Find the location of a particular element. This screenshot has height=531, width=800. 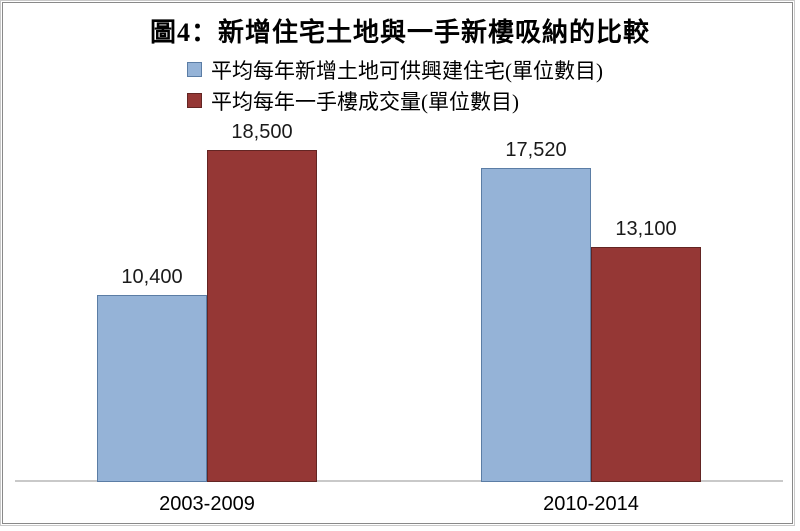

bar-s1-2010-2014 is located at coordinates (536, 325).